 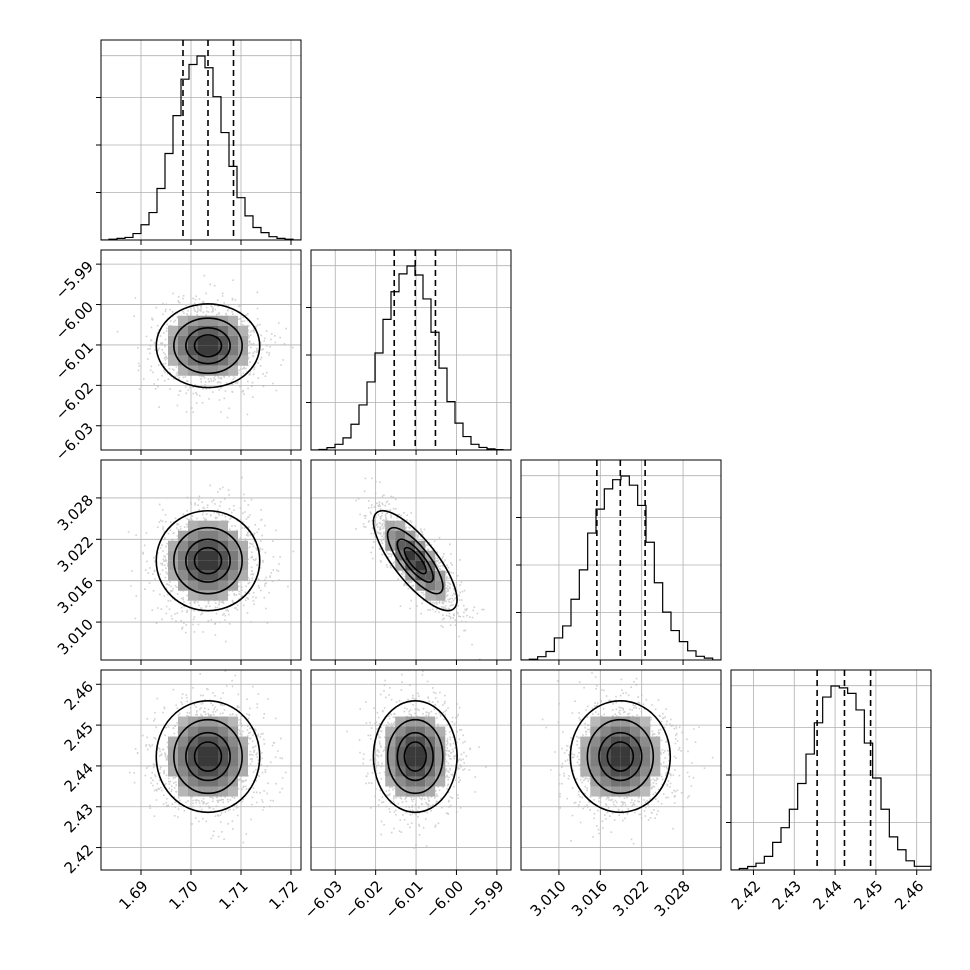 What do you see at coordinates (75, 554) in the screenshot?
I see `y-tick-label: 3.022` at bounding box center [75, 554].